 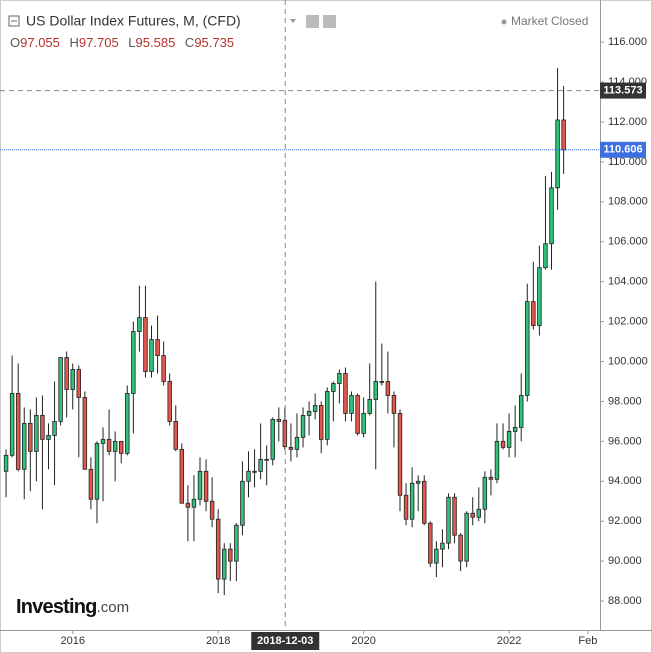 I want to click on y-tick-label: 96.000, so click(x=625, y=441).